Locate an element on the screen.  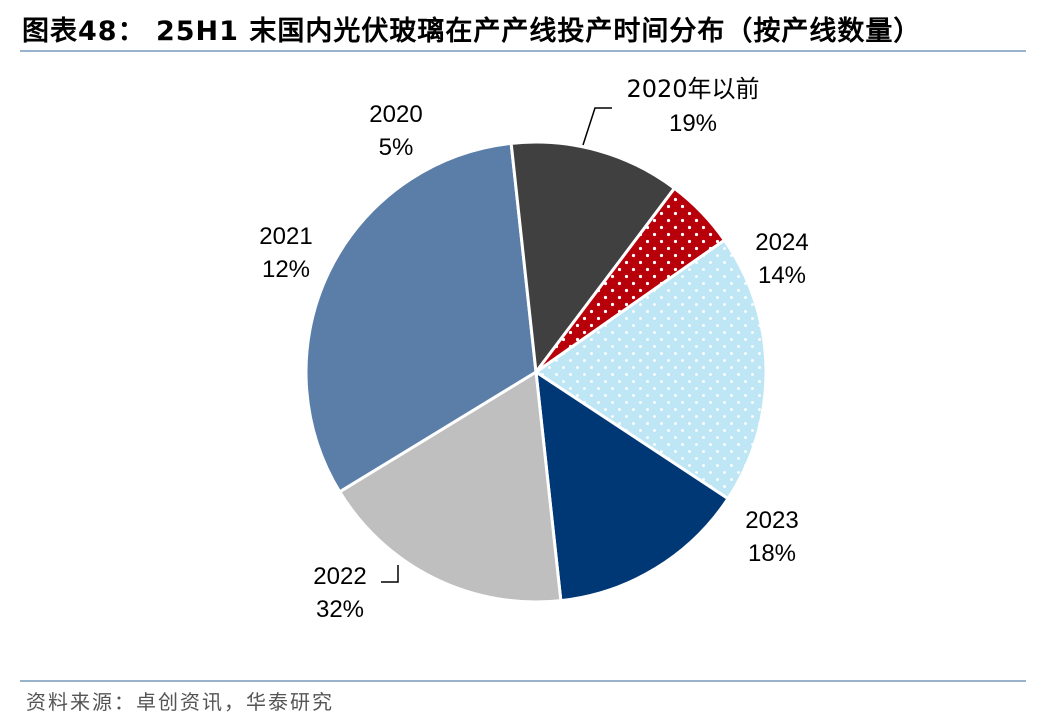
pie-slice-2024 is located at coordinates (632, 486).